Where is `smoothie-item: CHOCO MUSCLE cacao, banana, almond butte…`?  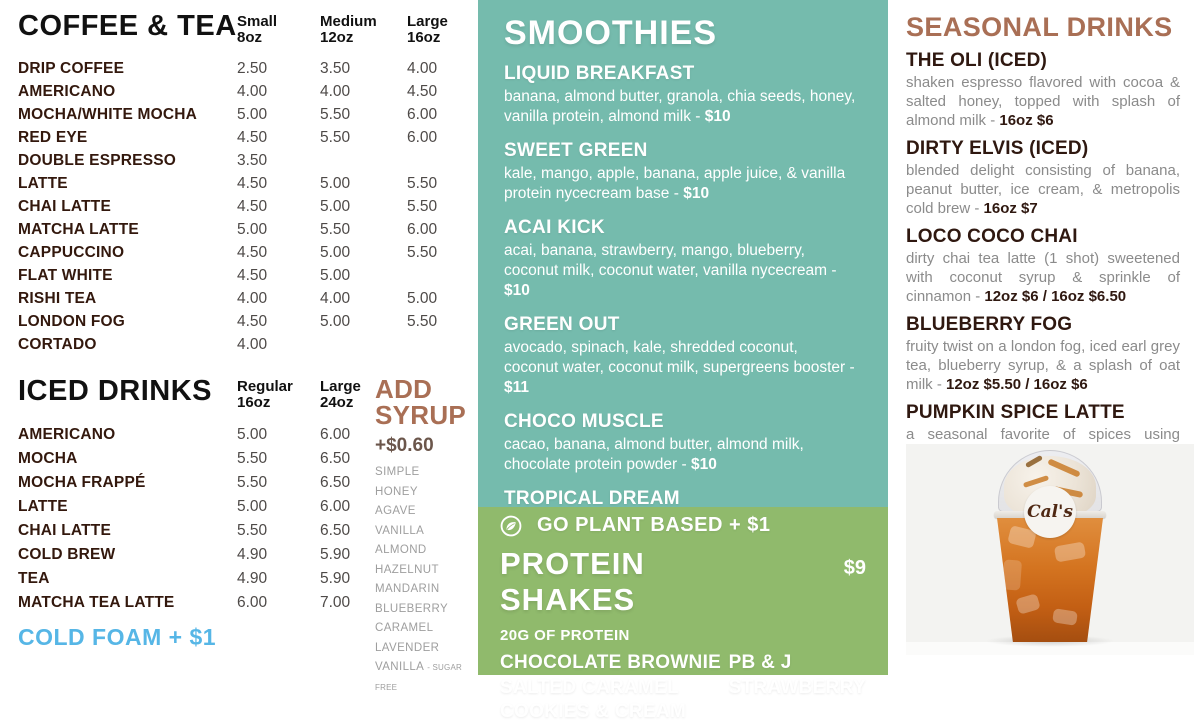 smoothie-item: CHOCO MUSCLE cacao, banana, almond butte… is located at coordinates (683, 443).